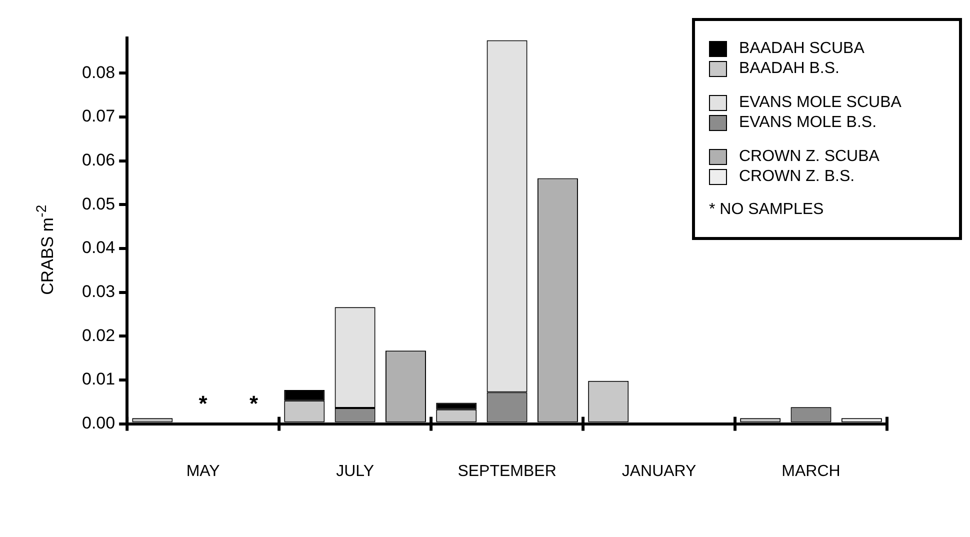 Image resolution: width=970 pixels, height=537 pixels. I want to click on y-tick-label: 0.05, so click(99, 204).